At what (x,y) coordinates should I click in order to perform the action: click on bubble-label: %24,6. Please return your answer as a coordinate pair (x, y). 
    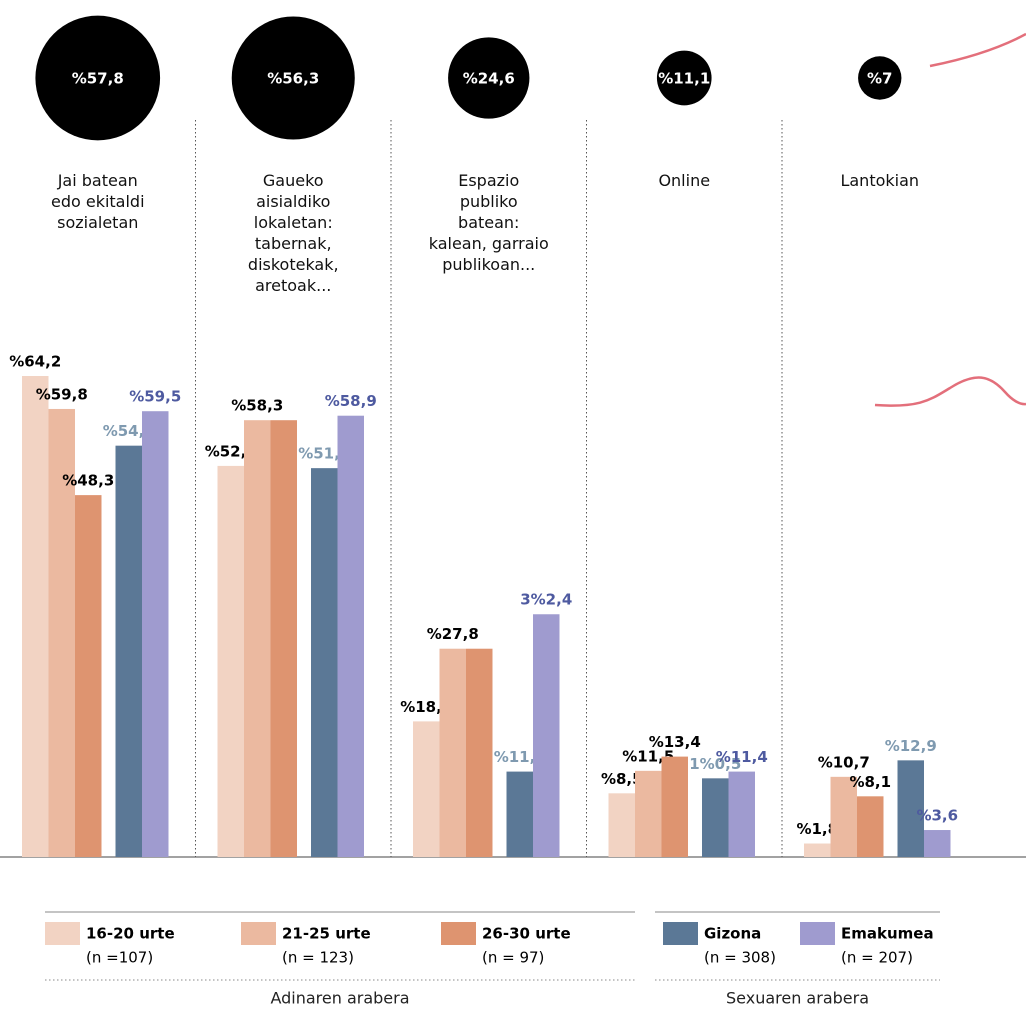
    Looking at the image, I should click on (489, 79).